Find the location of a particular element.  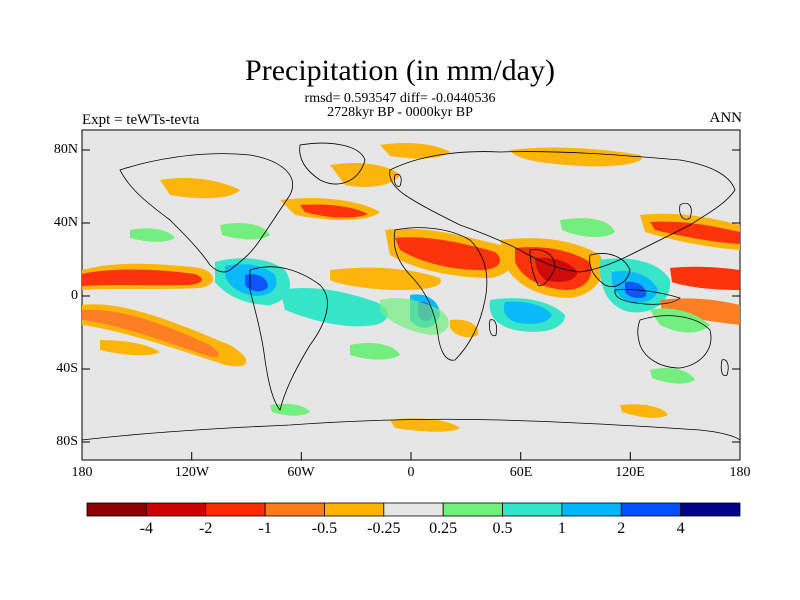

lon-label: 120E is located at coordinates (630, 472).